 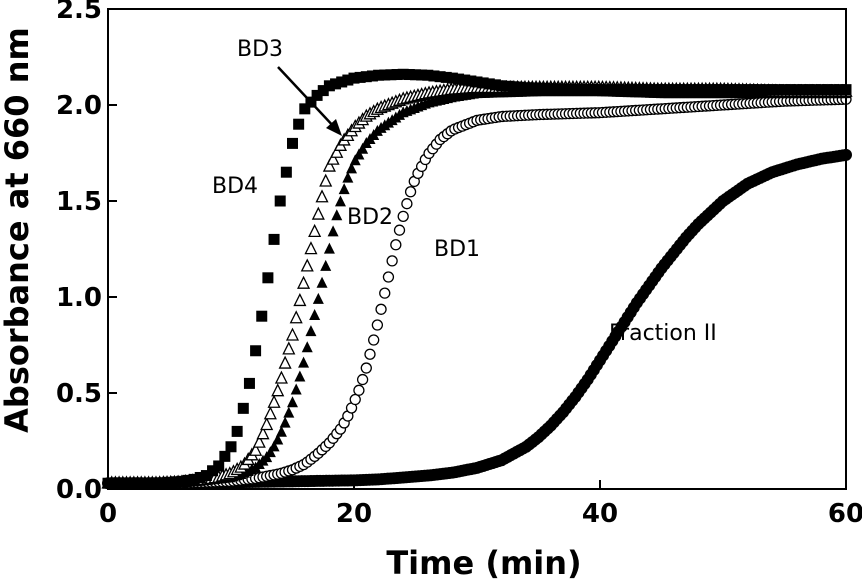 What do you see at coordinates (79, 106) in the screenshot?
I see `y-tick-label: 2.0` at bounding box center [79, 106].